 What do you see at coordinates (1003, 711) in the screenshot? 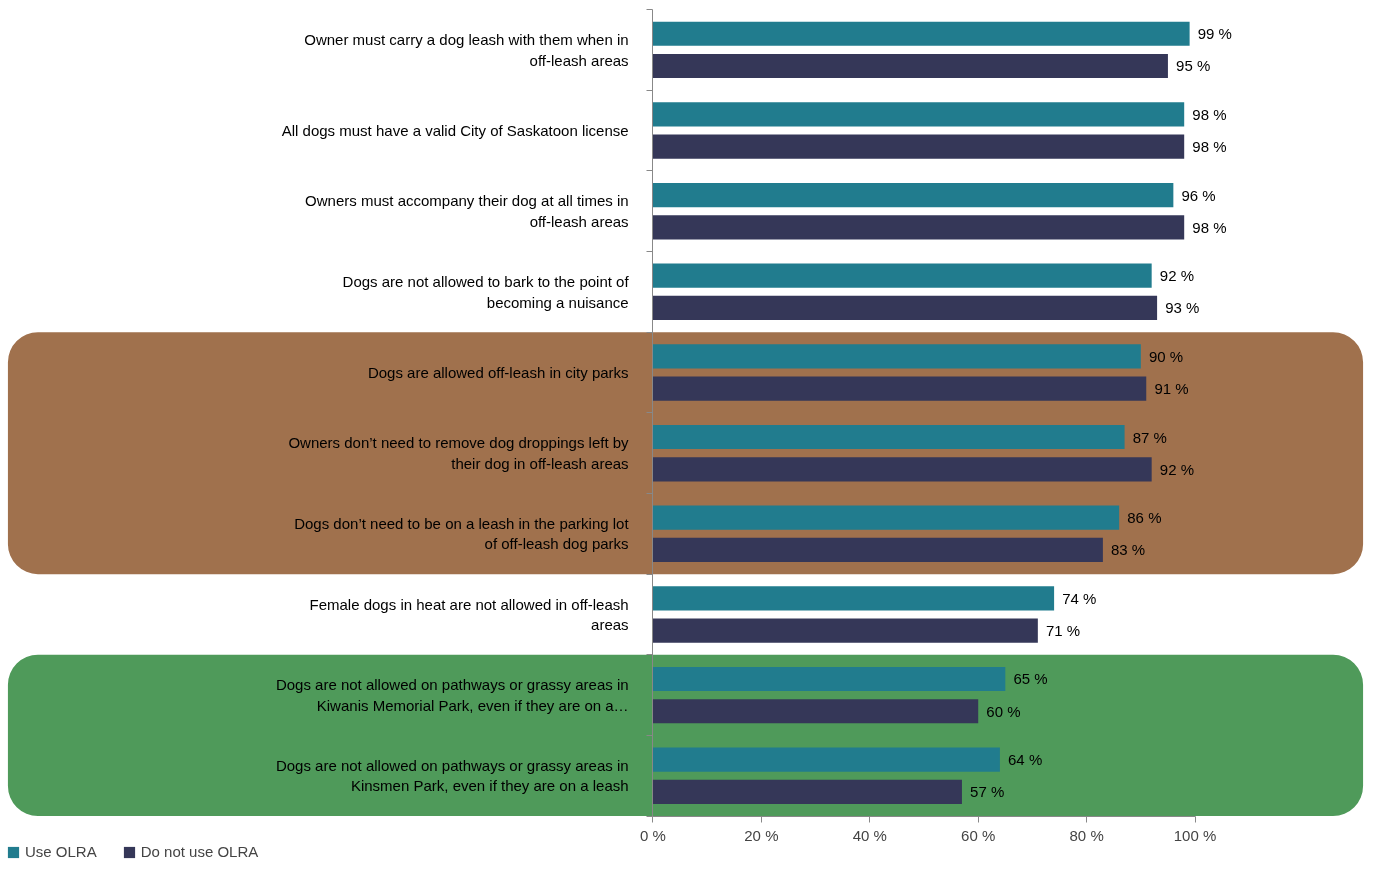
I see `data-label: 60 %` at bounding box center [1003, 711].